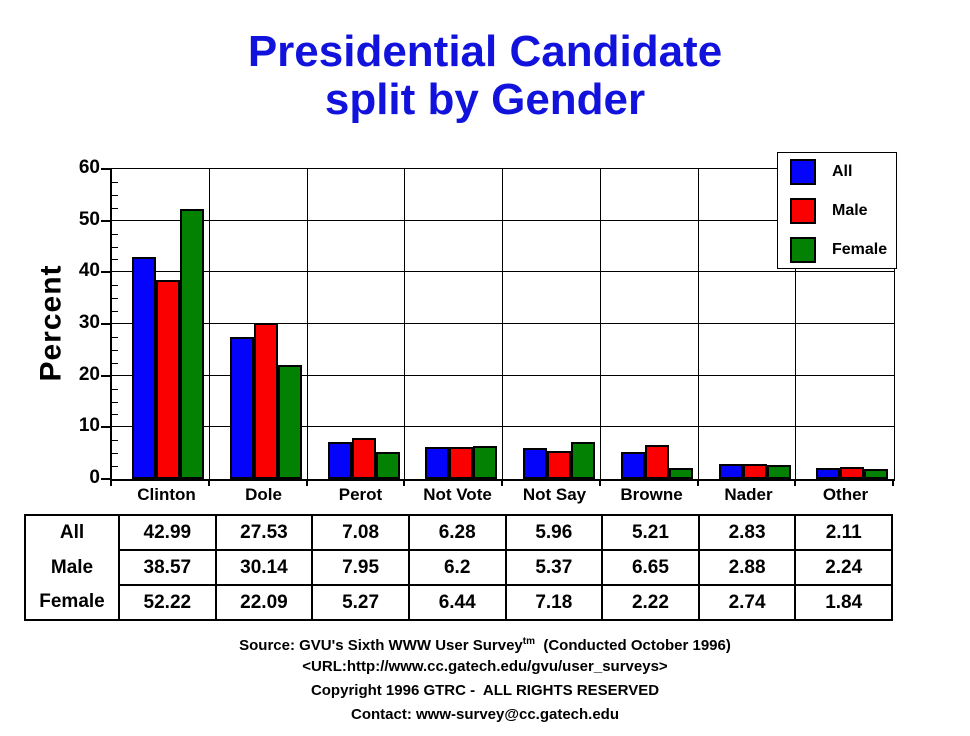 Image resolution: width=970 pixels, height=736 pixels. Describe the element at coordinates (459, 532) in the screenshot. I see `table-row: All 42.99 27.53 7.08 6.28 5.96 5.21 2.83 2.11` at that location.